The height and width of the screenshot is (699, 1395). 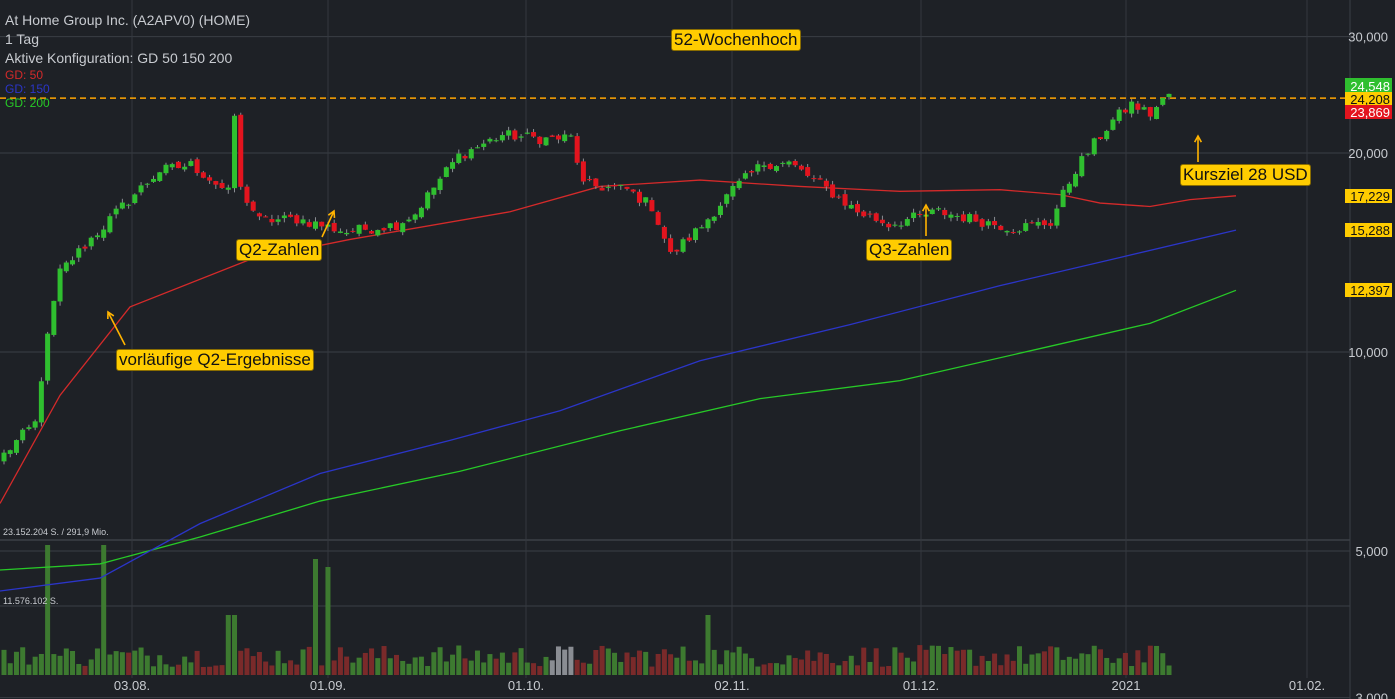 I want to click on y-tick-label-2: 10,000, so click(x=1368, y=352).